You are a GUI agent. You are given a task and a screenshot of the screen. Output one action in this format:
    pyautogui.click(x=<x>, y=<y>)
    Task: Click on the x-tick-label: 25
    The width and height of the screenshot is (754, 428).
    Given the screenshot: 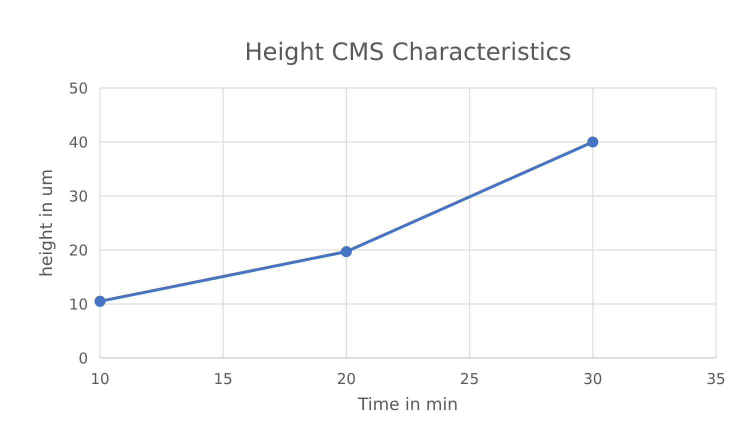 What is the action you would take?
    pyautogui.click(x=470, y=379)
    